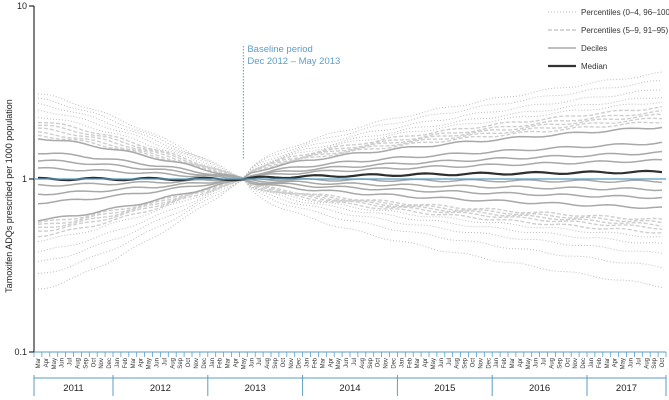 The height and width of the screenshot is (400, 669). Describe the element at coordinates (624, 363) in the screenshot. I see `month-label-74: May` at that location.